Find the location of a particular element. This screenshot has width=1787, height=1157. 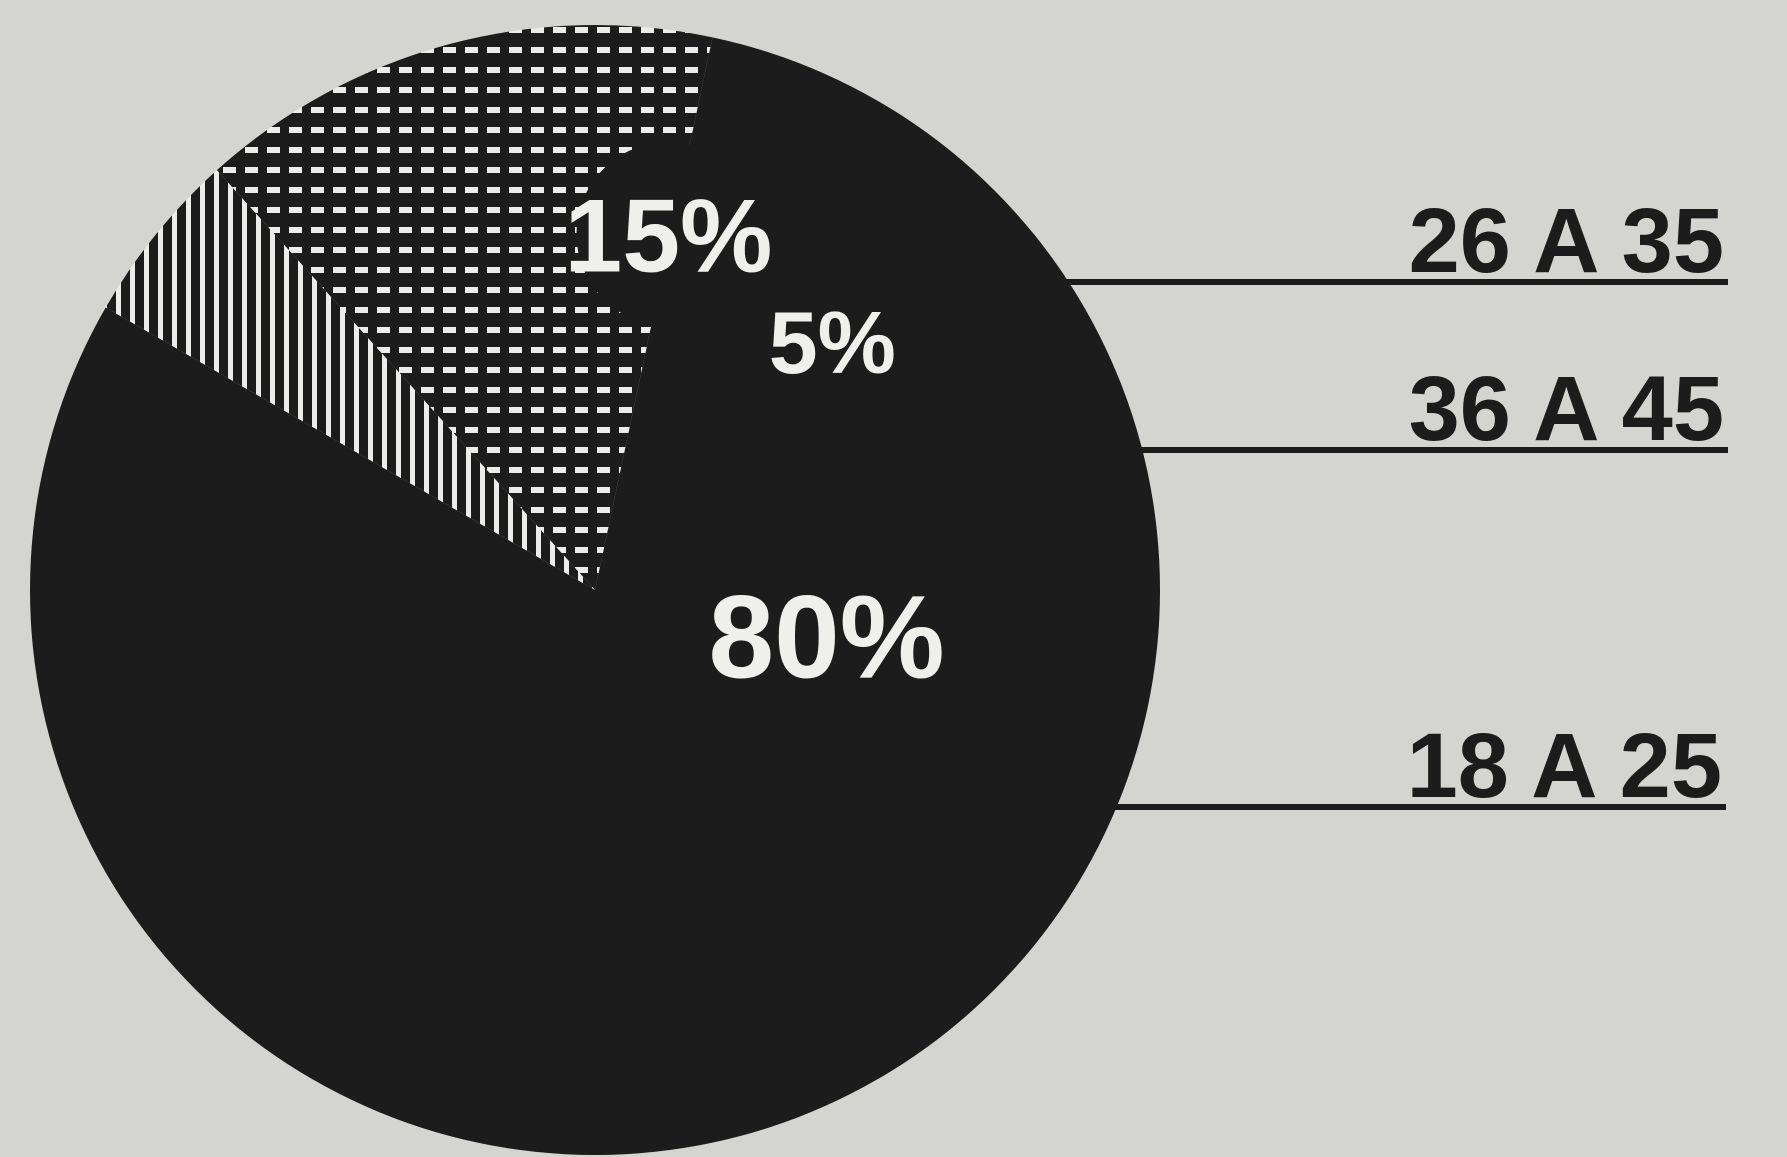

data-label-36-a-45: 5% is located at coordinates (832, 342).